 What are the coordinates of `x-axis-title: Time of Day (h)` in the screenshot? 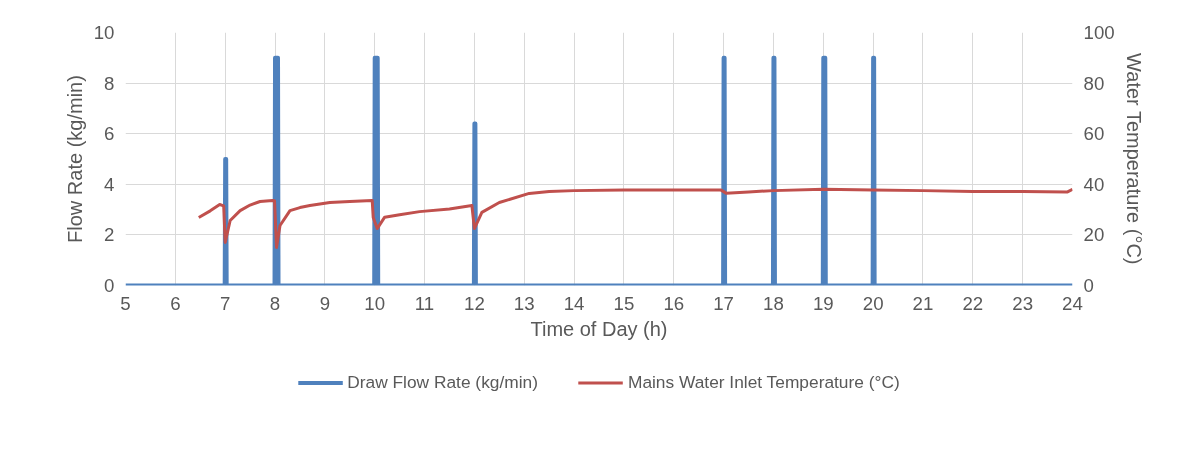 It's located at (599, 328).